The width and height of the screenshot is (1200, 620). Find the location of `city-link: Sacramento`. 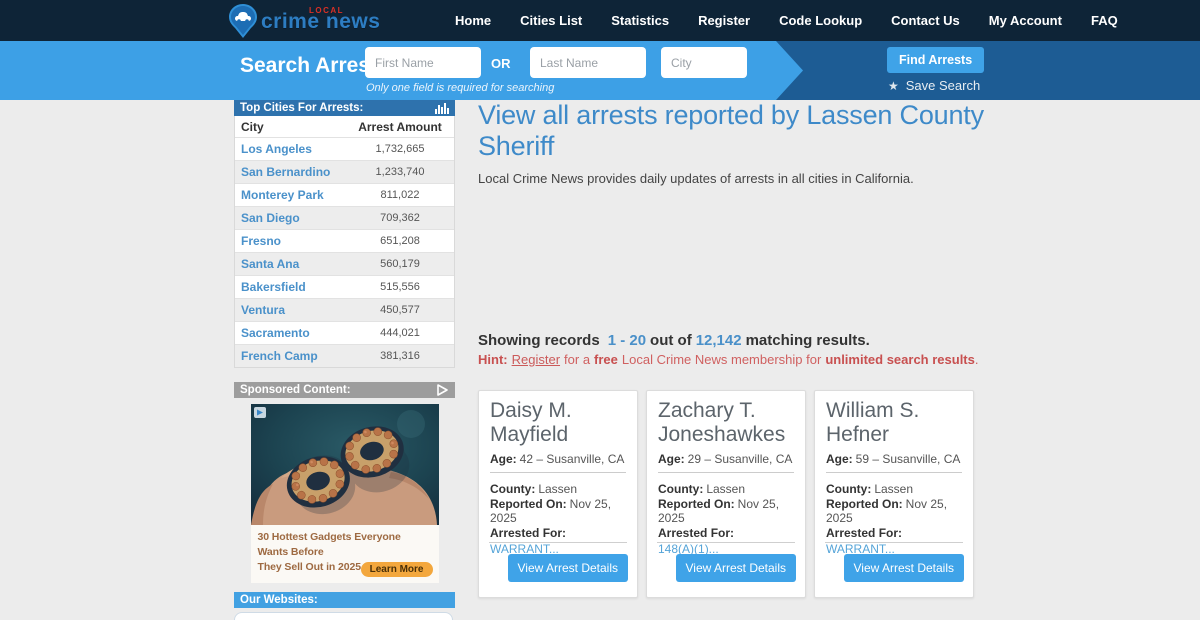

city-link: Sacramento is located at coordinates (275, 333).